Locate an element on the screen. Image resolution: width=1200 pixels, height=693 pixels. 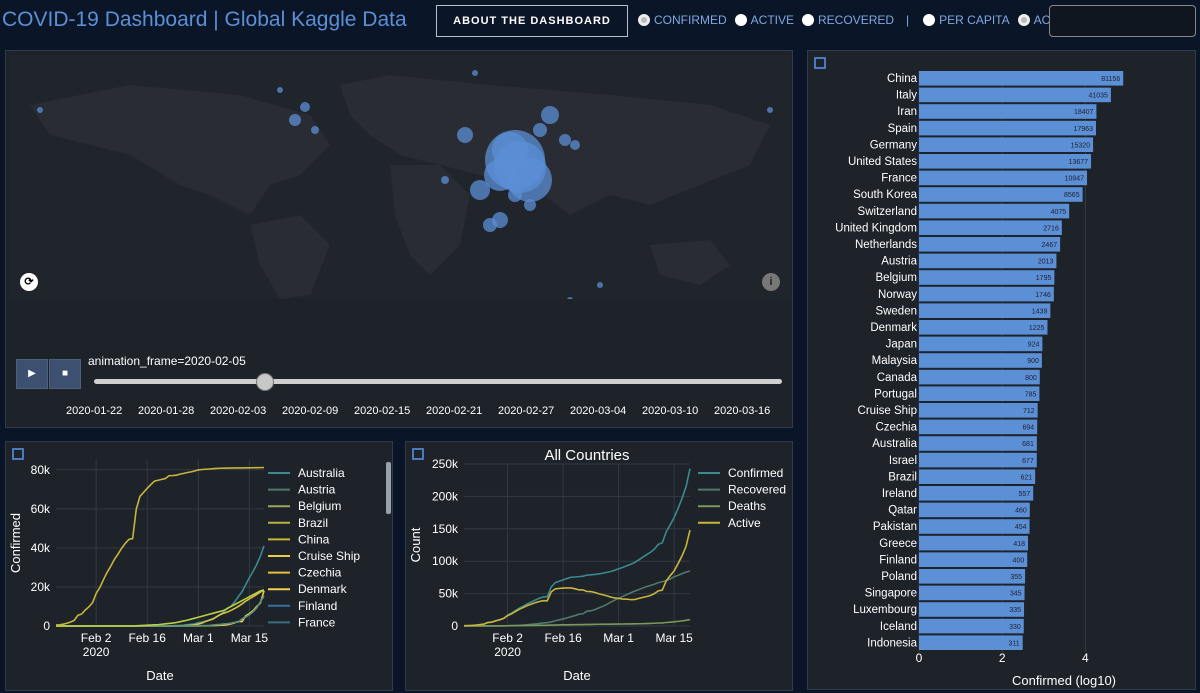
radio-per-capita: PER CAPITA is located at coordinates (966, 20).